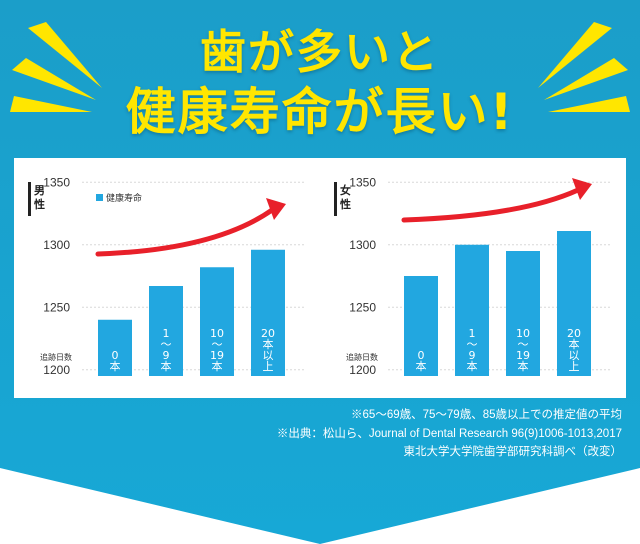 The height and width of the screenshot is (544, 640). Describe the element at coordinates (486, 415) in the screenshot. I see `note-age-groups: ※65〜69歳、75〜79歳、85歳以上での推定値の平均` at that location.